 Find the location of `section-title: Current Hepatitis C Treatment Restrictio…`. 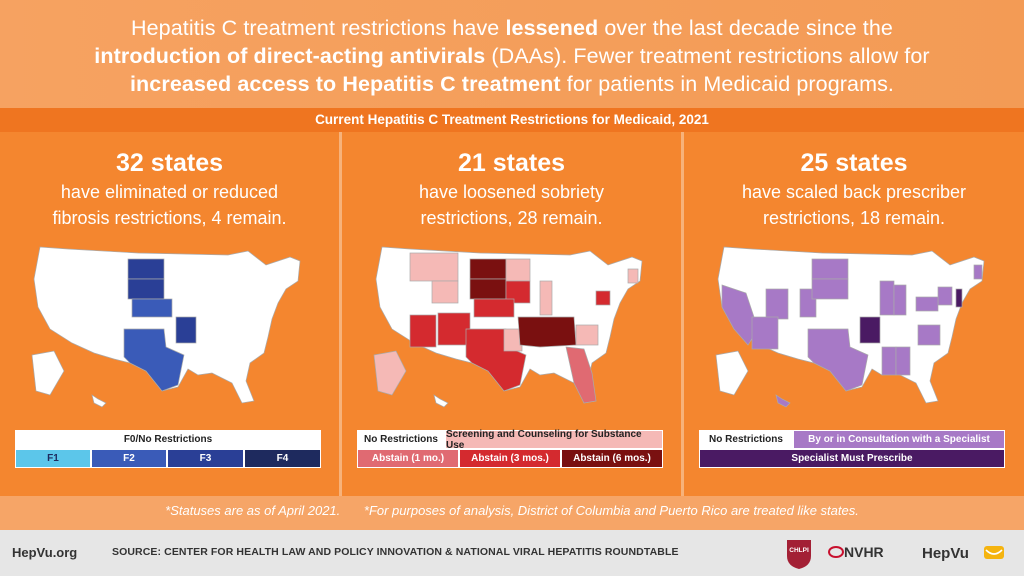

section-title: Current Hepatitis C Treatment Restrictio… is located at coordinates (512, 120).